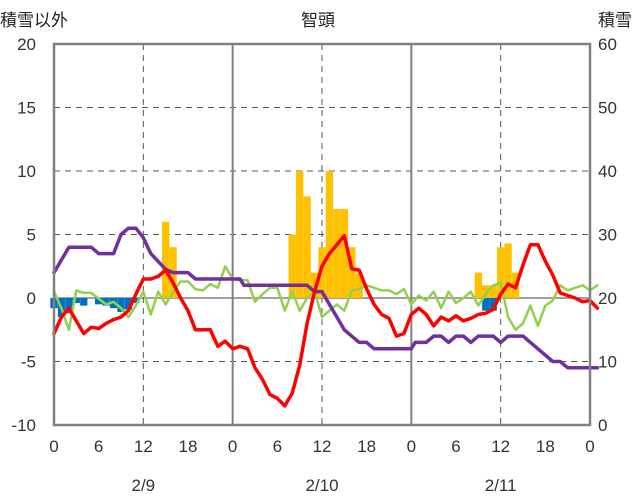  What do you see at coordinates (615, 21) in the screenshot?
I see `right-axis-label: 積雪` at bounding box center [615, 21].